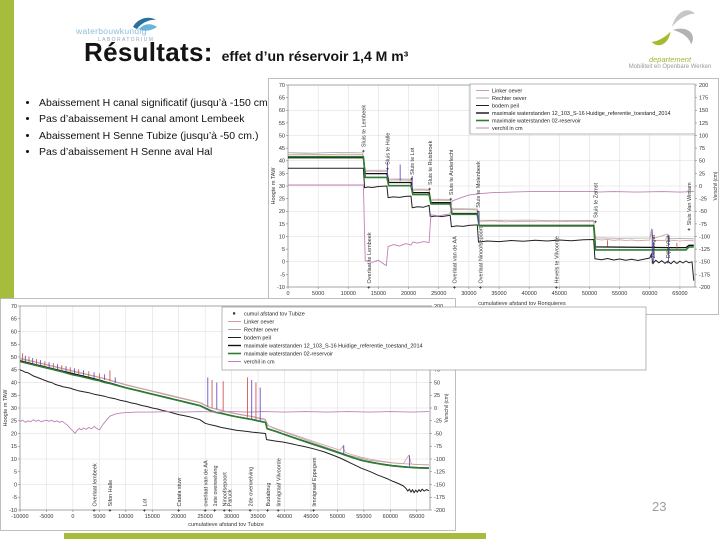  What do you see at coordinates (282, 187) in the screenshot?
I see `svg-text: 30` at bounding box center [282, 187].